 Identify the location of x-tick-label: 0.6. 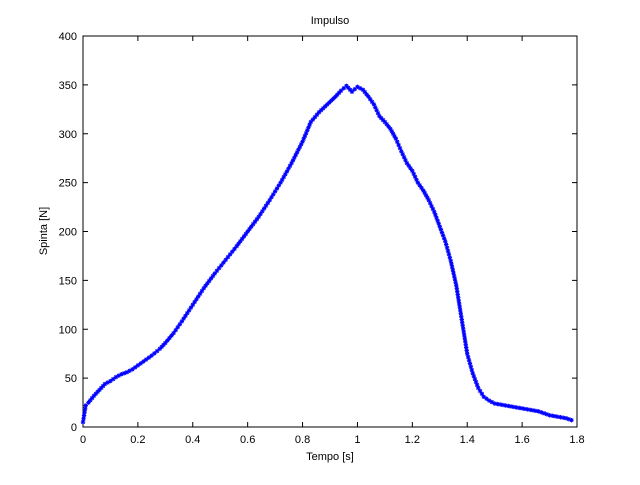
(247, 440).